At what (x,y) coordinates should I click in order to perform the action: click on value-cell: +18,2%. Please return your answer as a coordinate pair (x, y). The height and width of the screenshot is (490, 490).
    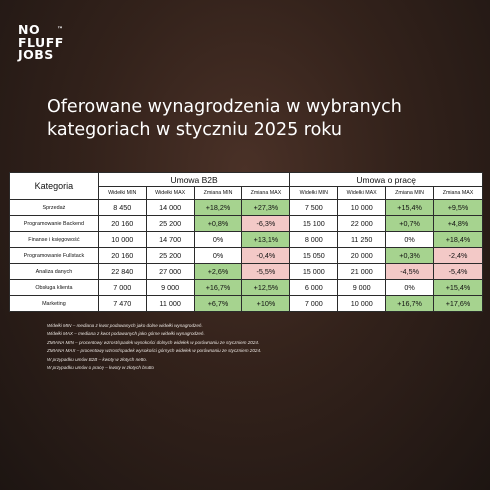
    Looking at the image, I should click on (218, 207).